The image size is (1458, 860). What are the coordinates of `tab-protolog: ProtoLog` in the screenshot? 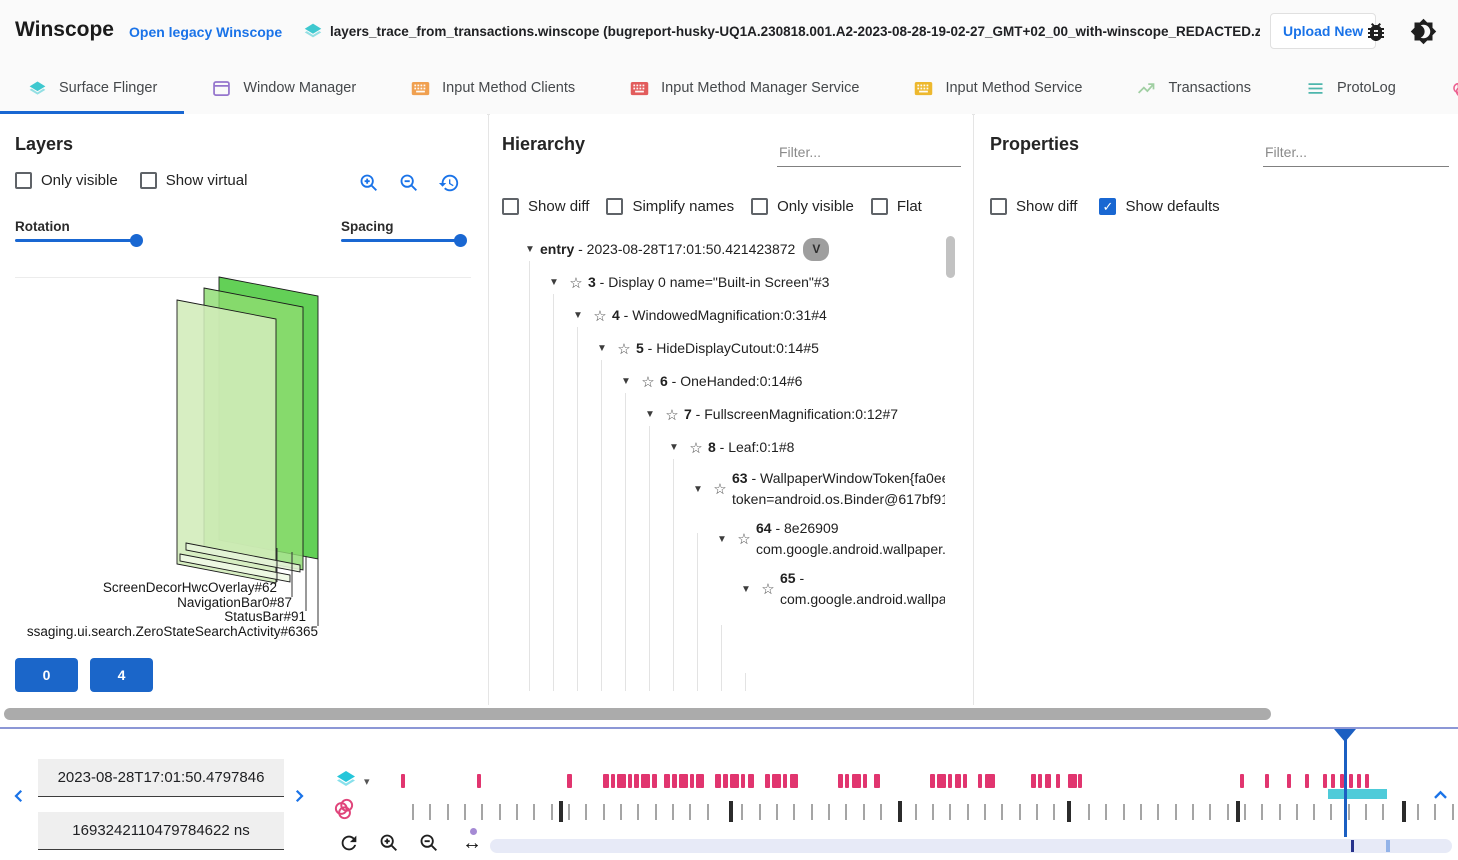 It's located at (1350, 88).